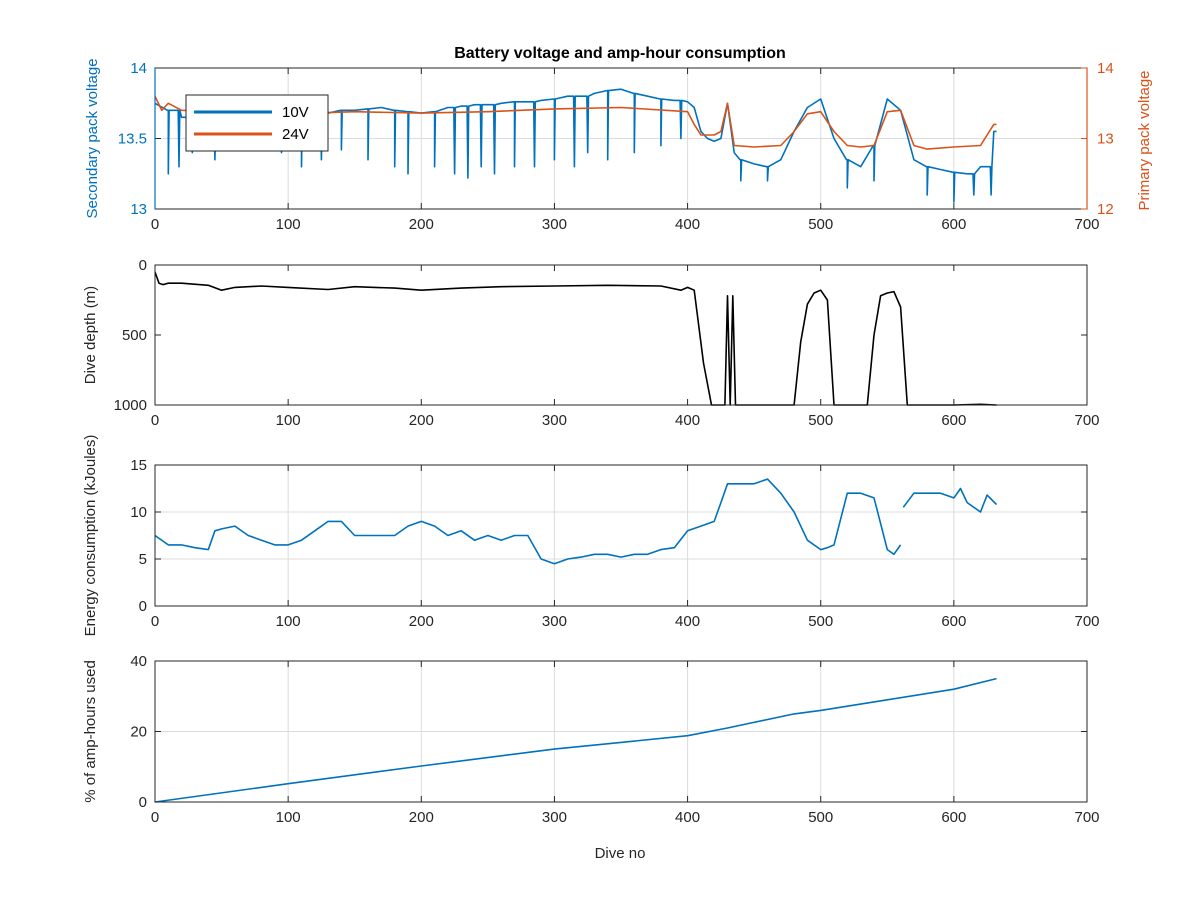  I want to click on panel-4-y-ticks: 0 20 40, so click(608, 732).